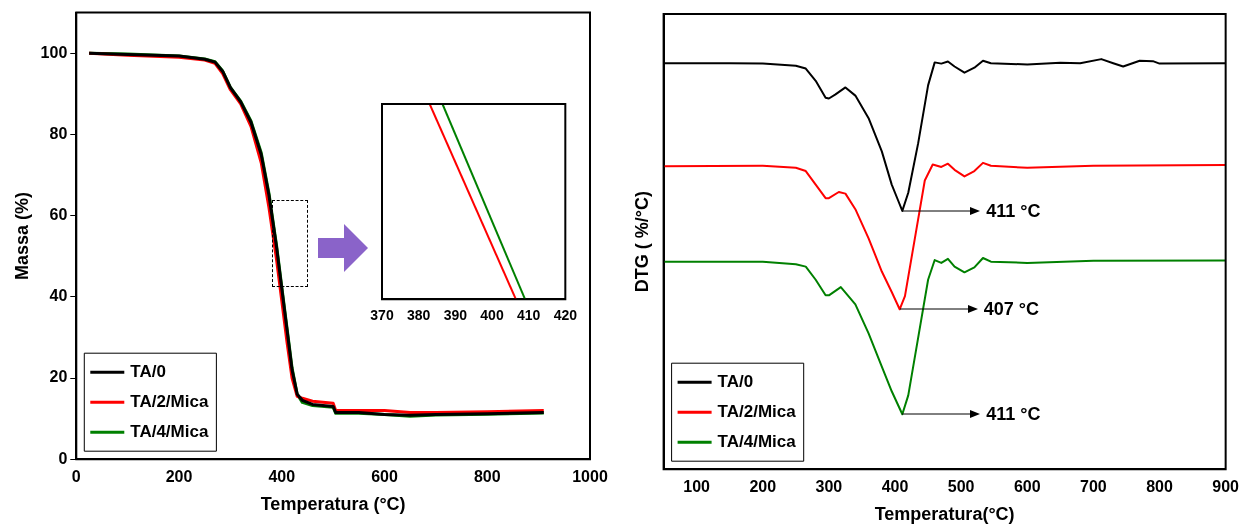 This screenshot has height=530, width=1242. Describe the element at coordinates (21, 235) in the screenshot. I see `y-axis-title: Massa (%)` at that location.